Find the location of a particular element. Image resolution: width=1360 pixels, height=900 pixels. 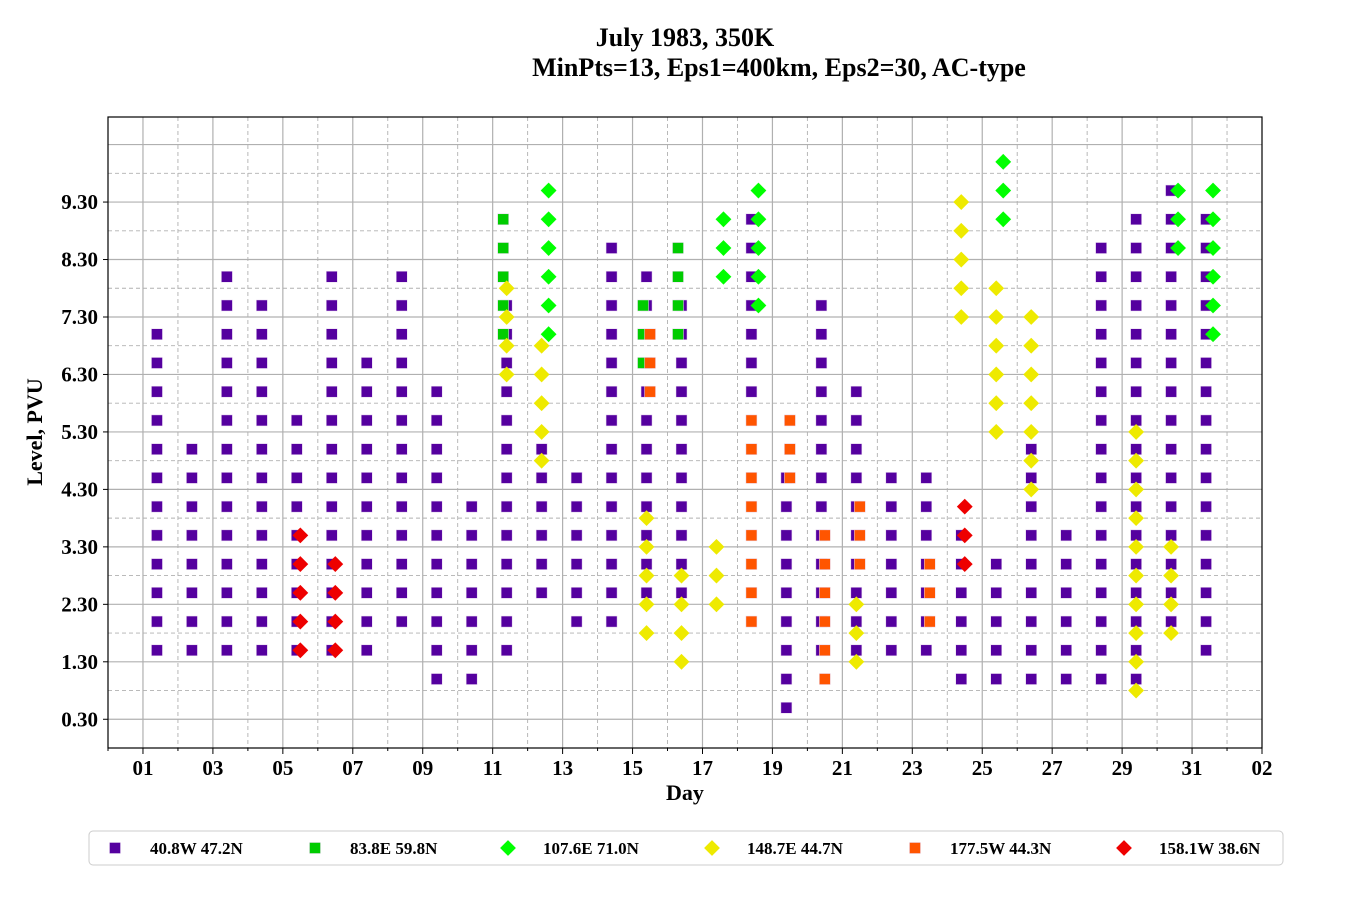

y-tick-label: 4.30 is located at coordinates (79, 489).